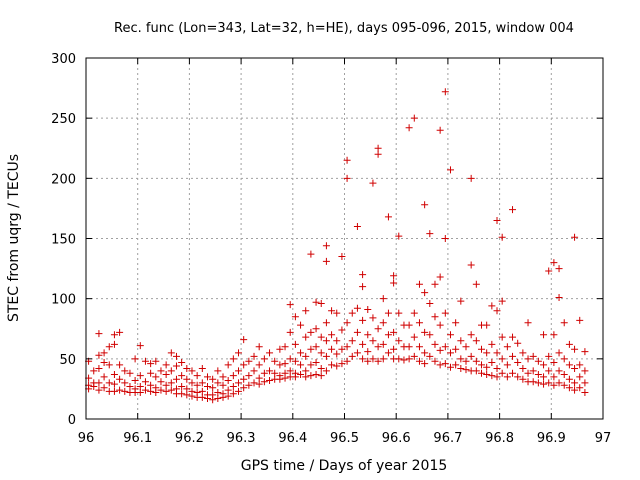 Image resolution: width=640 pixels, height=480 pixels. I want to click on x-tick-label: 96.4, so click(292, 438).